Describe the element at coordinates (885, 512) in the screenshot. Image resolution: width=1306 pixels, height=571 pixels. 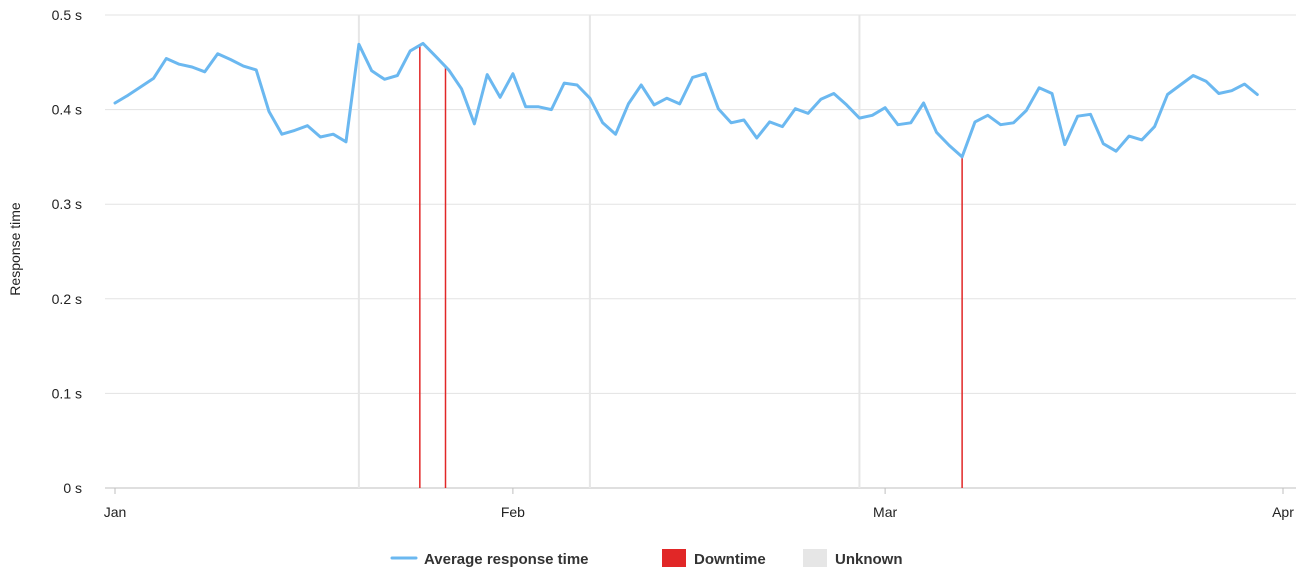
I see `x-tick-label: Mar` at that location.